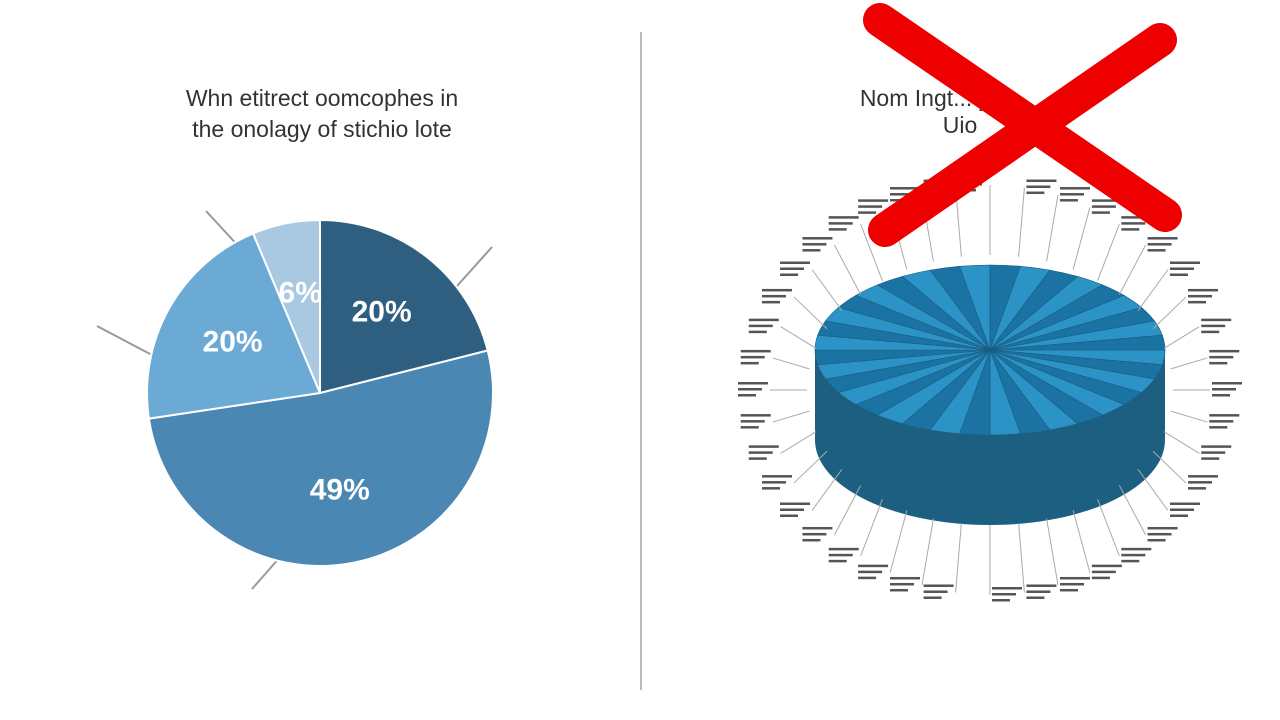 The width and height of the screenshot is (1280, 720). What do you see at coordinates (1077, 342) in the screenshot?
I see `pie-3d-wedge` at bounding box center [1077, 342].